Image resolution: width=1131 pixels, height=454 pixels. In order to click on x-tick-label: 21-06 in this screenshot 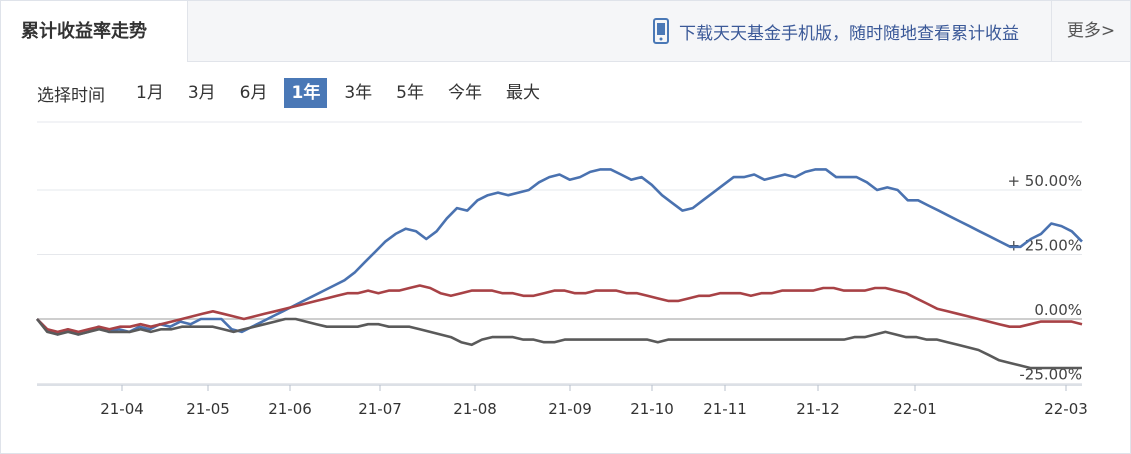, I will do `click(290, 409)`.